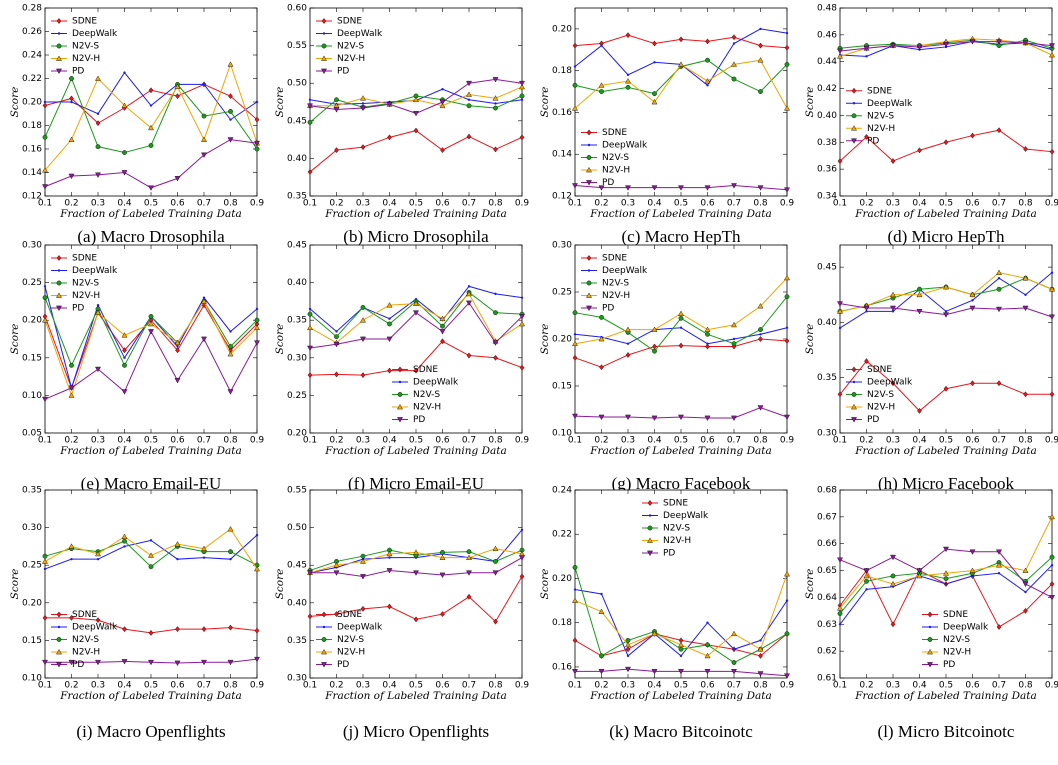 The width and height of the screenshot is (1058, 765). Describe the element at coordinates (628, 204) in the screenshot. I see `x-tick-label: 0.3` at that location.